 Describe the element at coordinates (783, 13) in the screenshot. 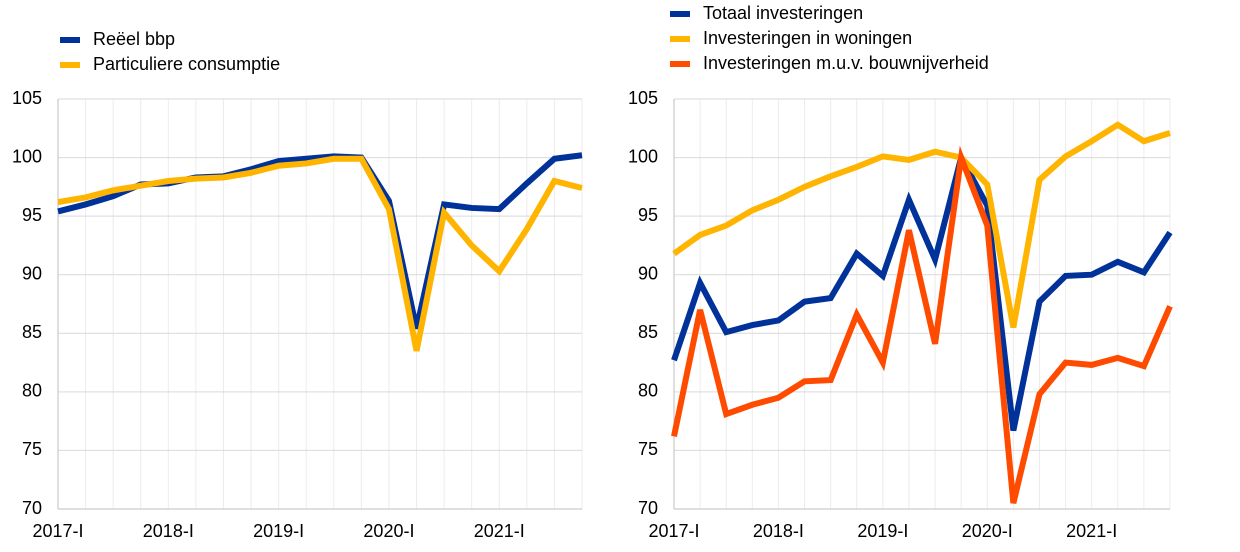

I see `legend-label: Totaal investeringen` at that location.